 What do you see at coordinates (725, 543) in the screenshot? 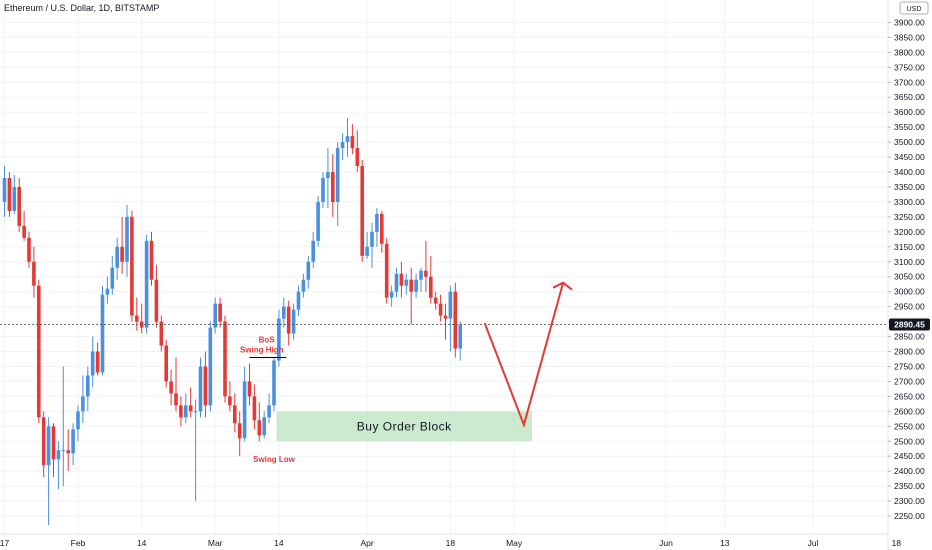
I see `time-tick-label: 13` at bounding box center [725, 543].